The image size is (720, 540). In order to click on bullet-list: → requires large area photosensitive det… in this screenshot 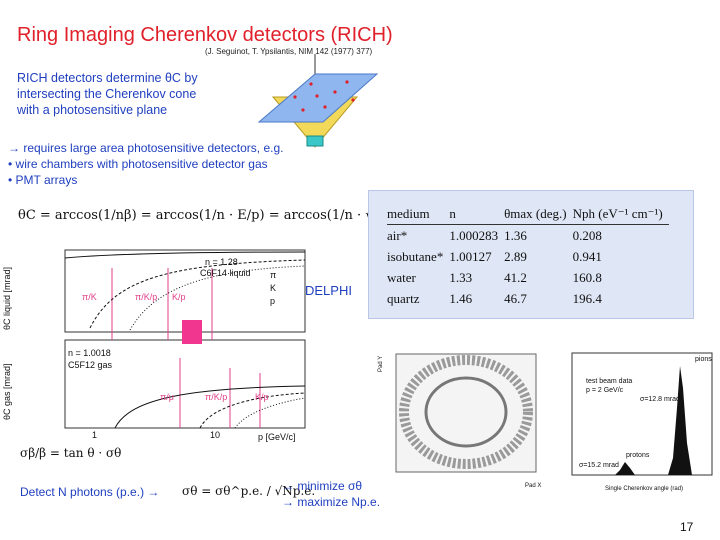, I will do `click(145, 164)`.